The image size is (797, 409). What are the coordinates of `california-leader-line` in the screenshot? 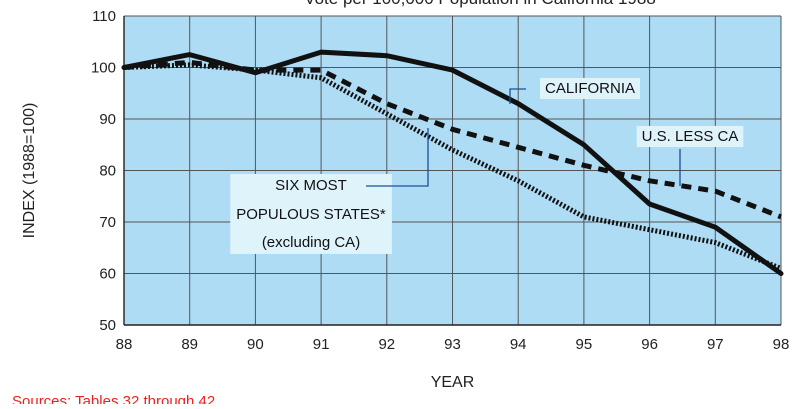 It's located at (517, 96).